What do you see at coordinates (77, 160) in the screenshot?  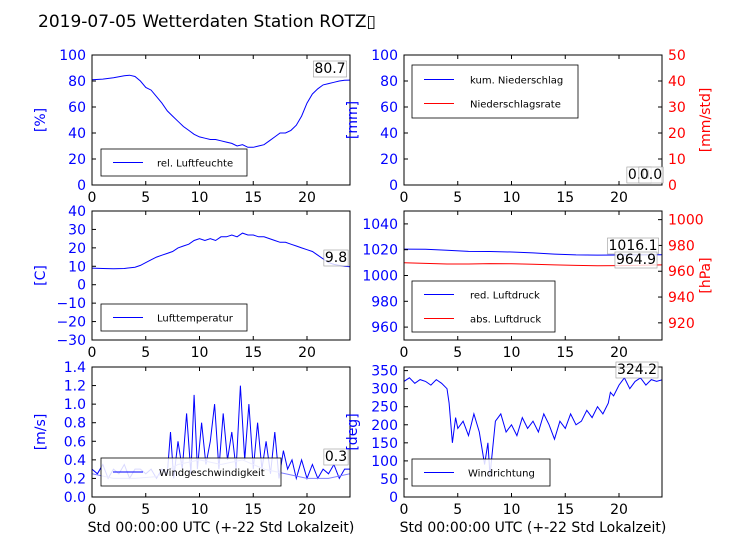 I see `humidity-ytick: 20` at bounding box center [77, 160].